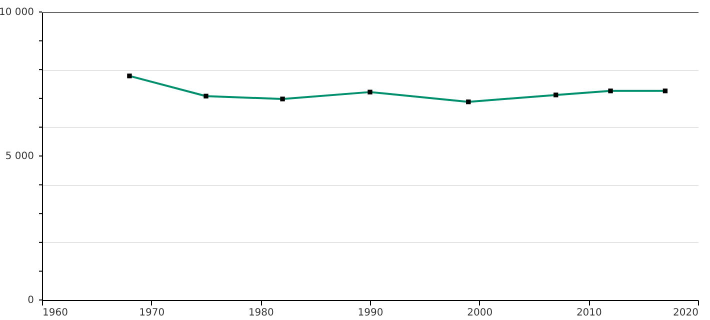 Image resolution: width=710 pixels, height=320 pixels. Describe the element at coordinates (19, 156) in the screenshot. I see `y-tick-label: 5 000` at that location.